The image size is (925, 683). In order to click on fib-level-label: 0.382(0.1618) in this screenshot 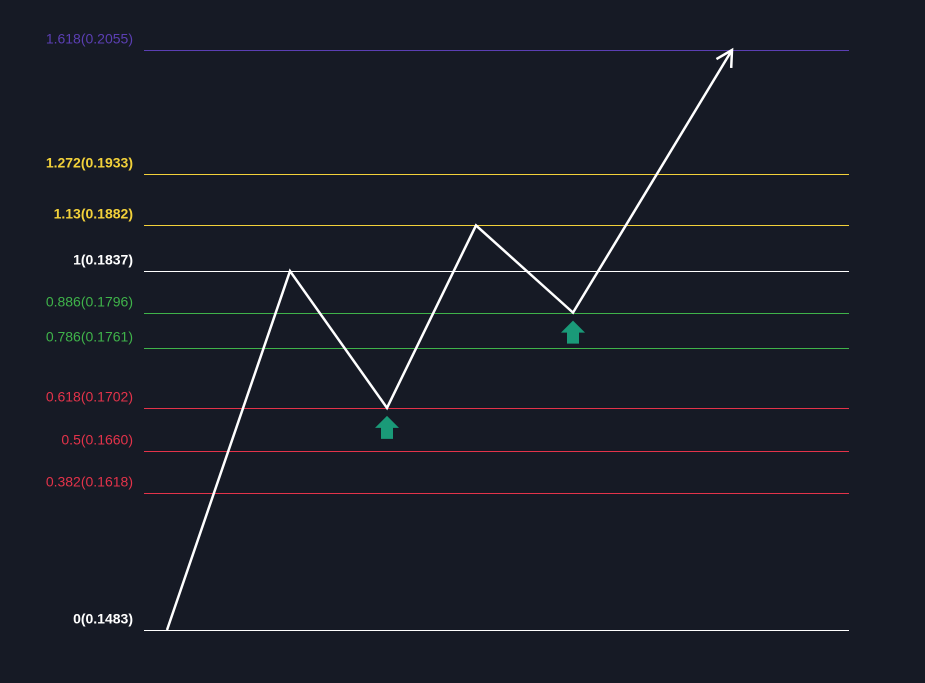, I will do `click(89, 482)`.